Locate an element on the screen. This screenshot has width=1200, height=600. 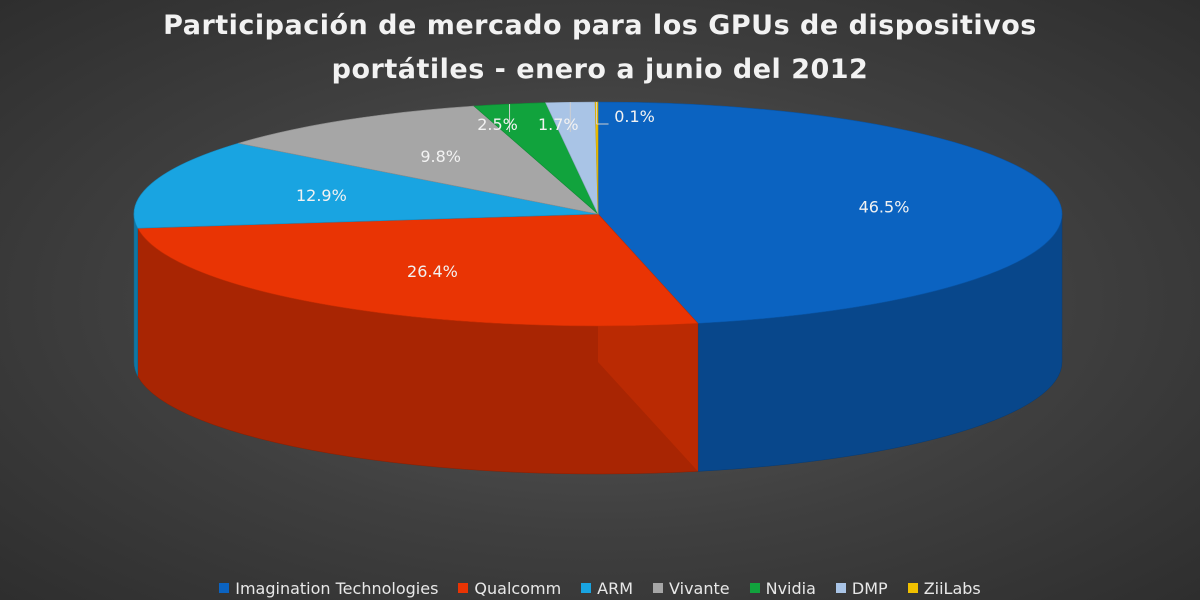
legend-item-ziilabs: ZiiLabs is located at coordinates (944, 588).